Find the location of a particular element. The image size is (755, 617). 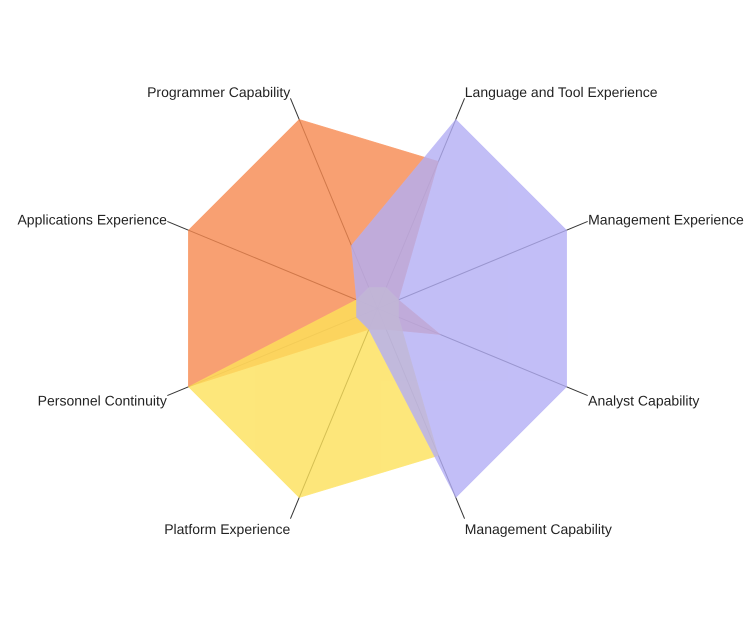

spoke-label: Applications Experience is located at coordinates (92, 220).